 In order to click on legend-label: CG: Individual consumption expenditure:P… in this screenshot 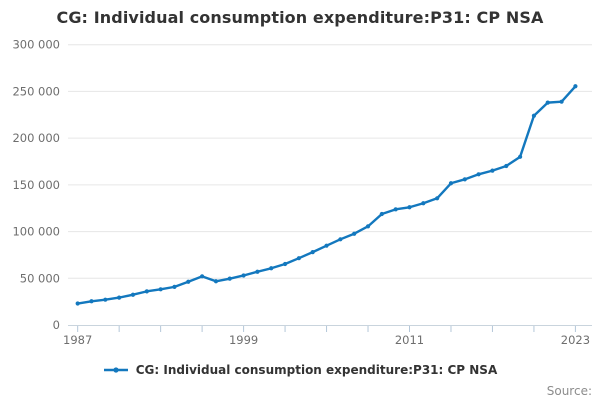, I will do `click(316, 370)`.